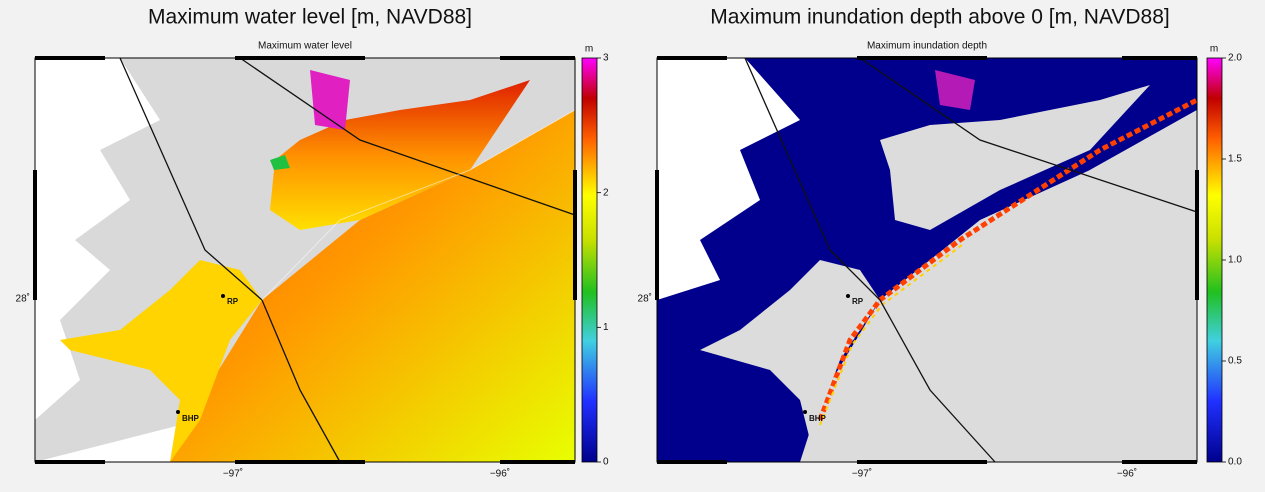 The image size is (1265, 492). What do you see at coordinates (1235, 260) in the screenshot?
I see `colorbar-tick-label: 1.0` at bounding box center [1235, 260].